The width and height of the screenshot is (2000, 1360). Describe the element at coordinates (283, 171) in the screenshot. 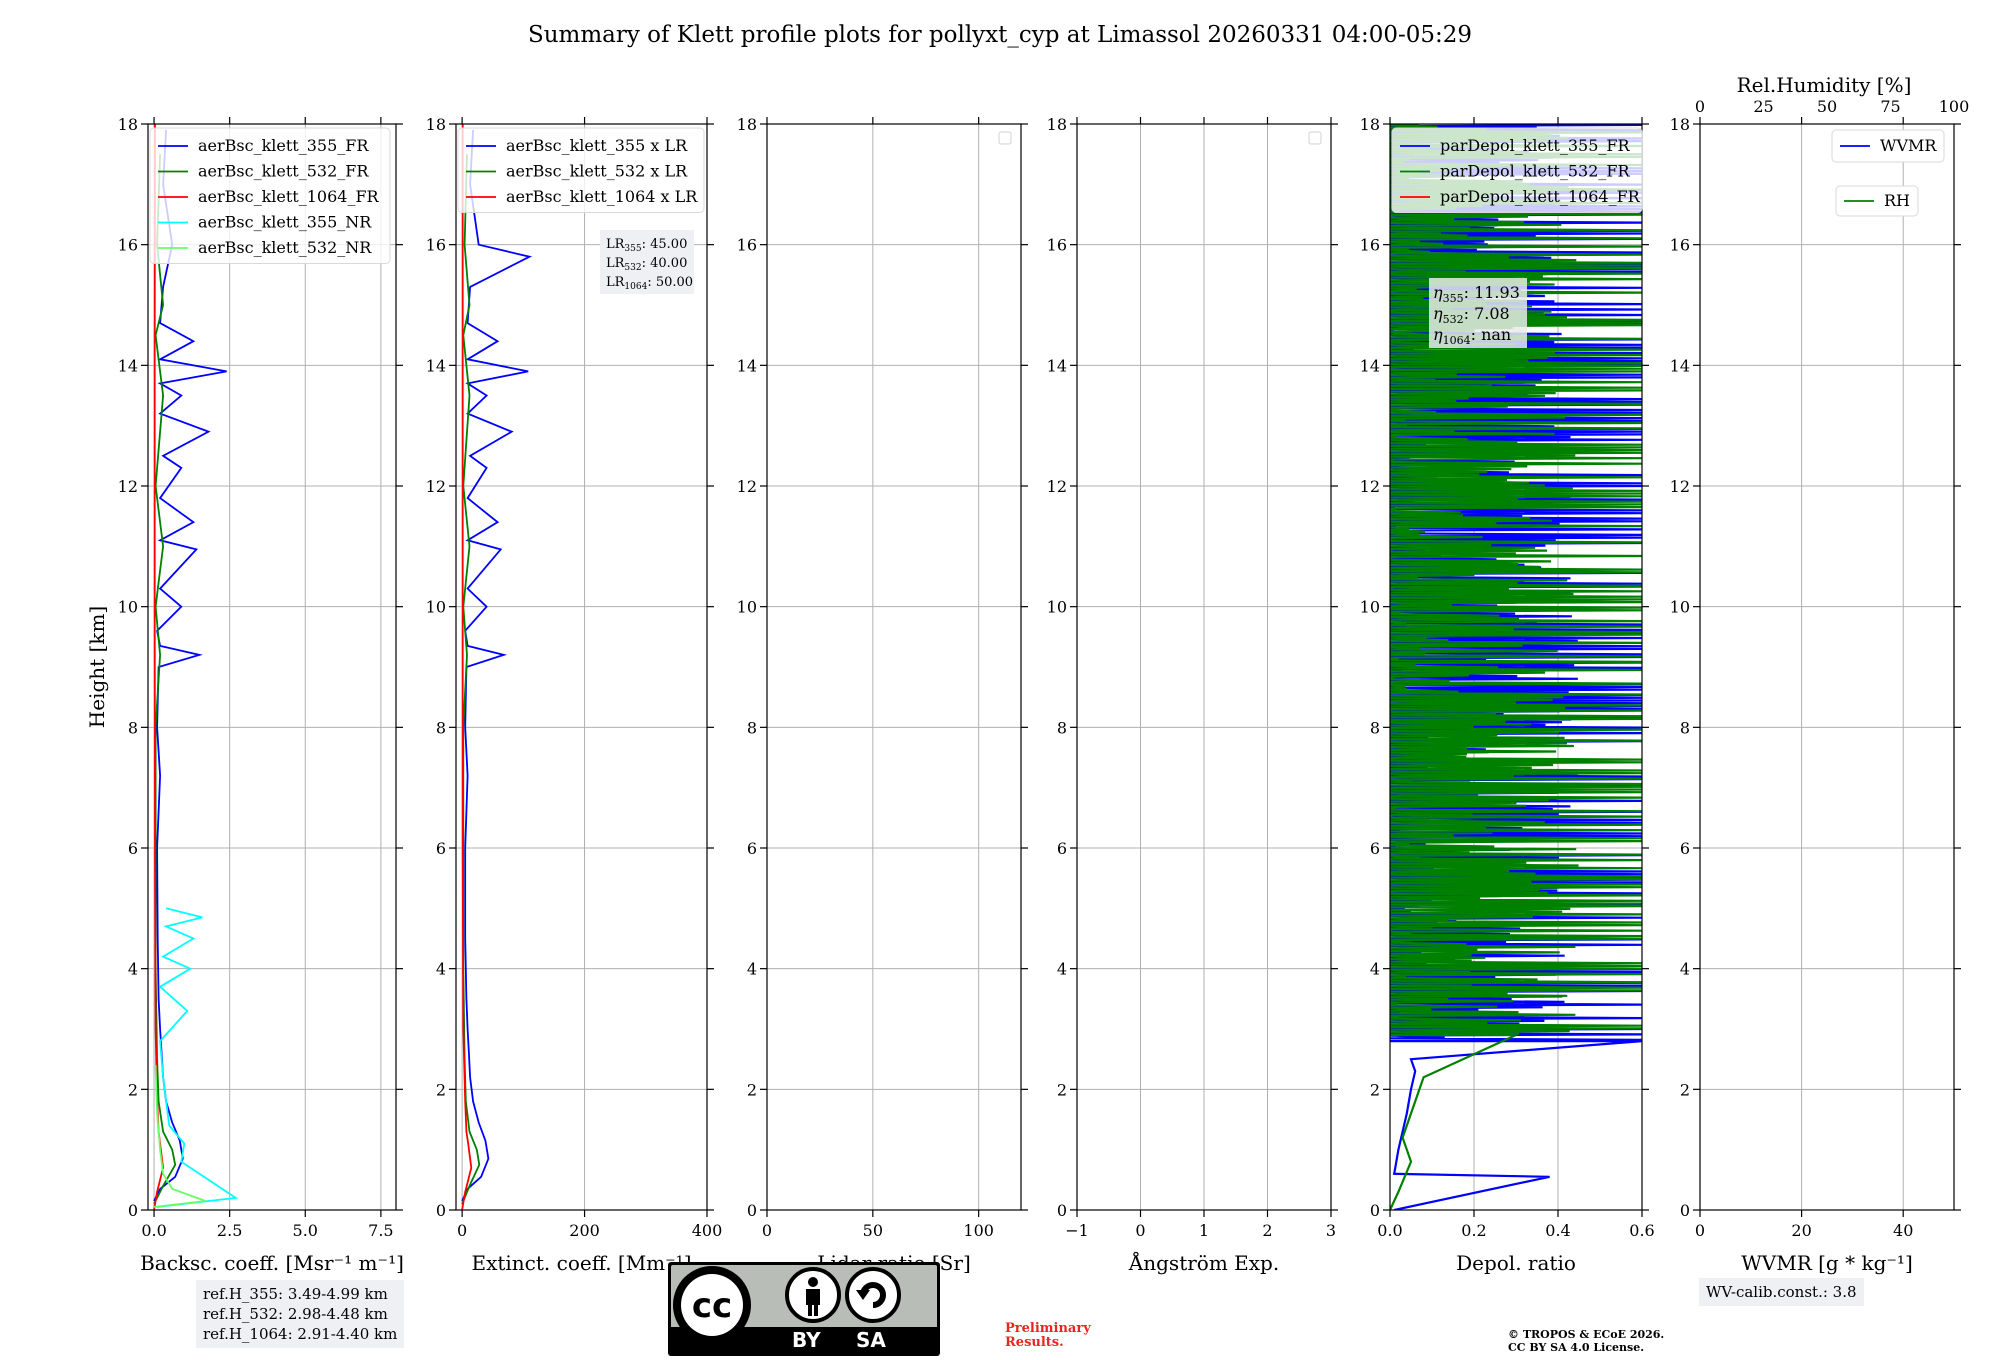

I see `legend-label: aerBsc_klett_532_FR` at that location.